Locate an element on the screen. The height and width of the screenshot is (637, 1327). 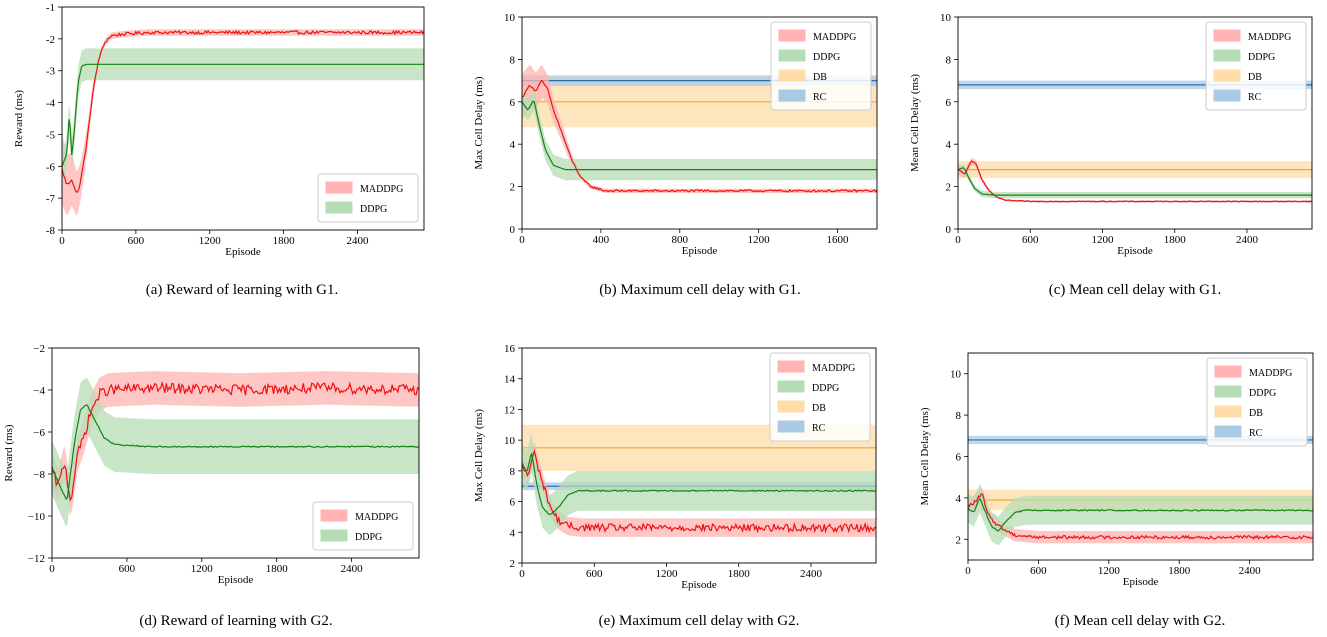
caption: (f) Mean cell delay with G2. is located at coordinates (1140, 621).